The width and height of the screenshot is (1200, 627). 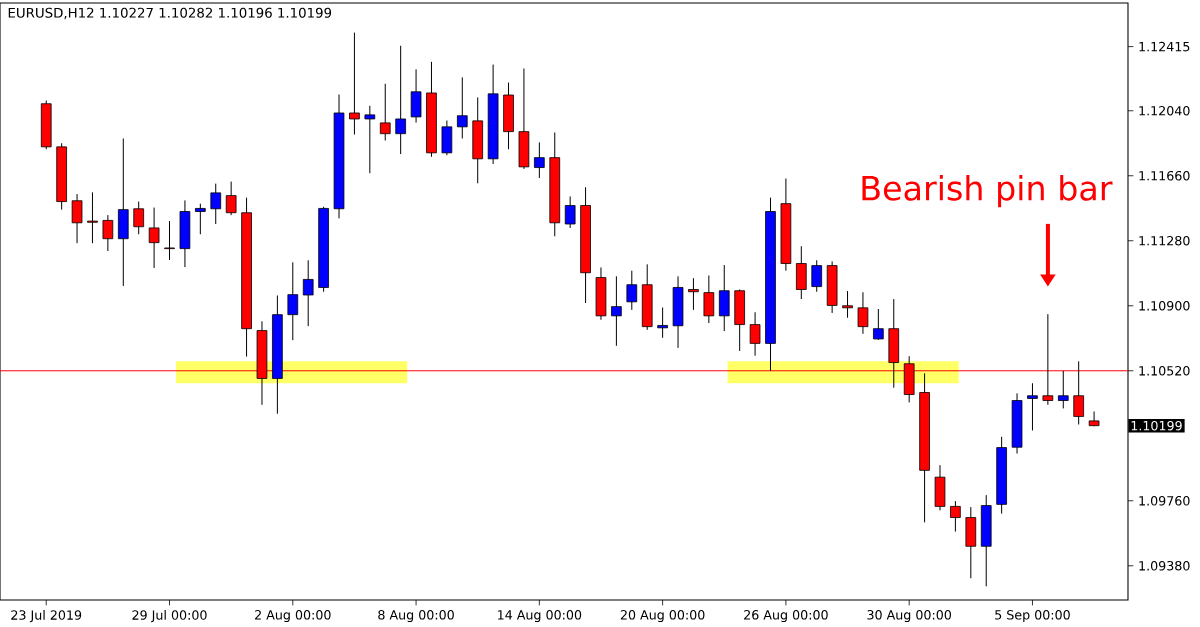 I want to click on y-tick-label: 1.09380, so click(x=1164, y=565).